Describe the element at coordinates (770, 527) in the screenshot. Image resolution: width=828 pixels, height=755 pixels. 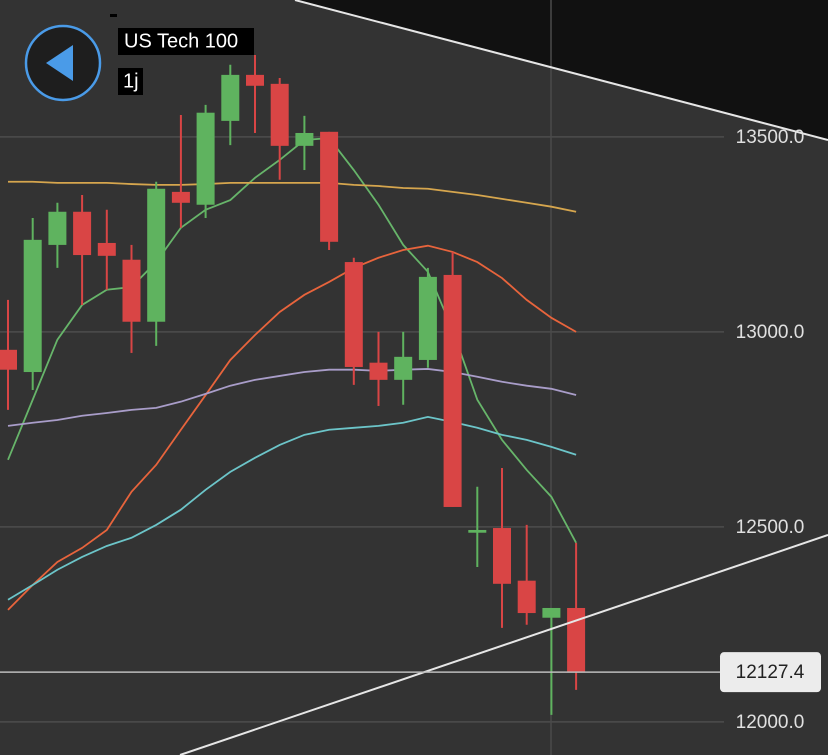
I see `y-tick-label: 12500.0` at that location.